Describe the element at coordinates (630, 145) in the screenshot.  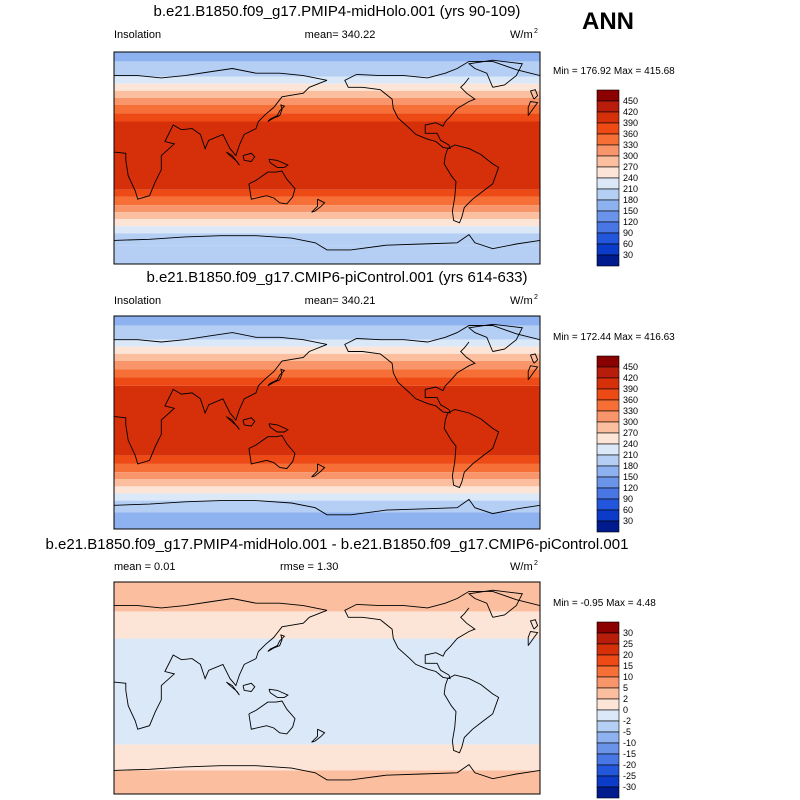
I see `colorbar-tick-label: 330` at that location.